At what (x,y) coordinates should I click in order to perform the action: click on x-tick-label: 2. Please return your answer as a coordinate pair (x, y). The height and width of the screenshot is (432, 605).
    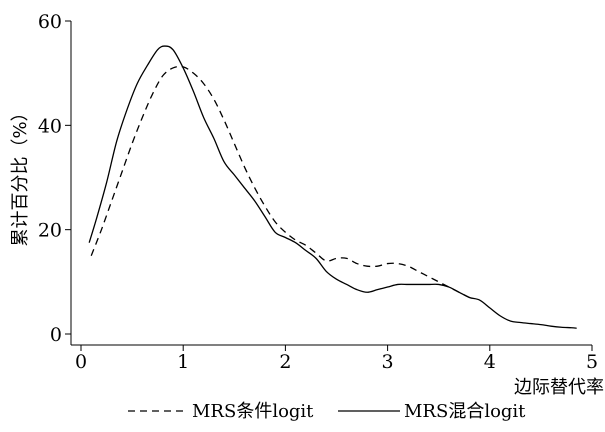
    Looking at the image, I should click on (285, 362).